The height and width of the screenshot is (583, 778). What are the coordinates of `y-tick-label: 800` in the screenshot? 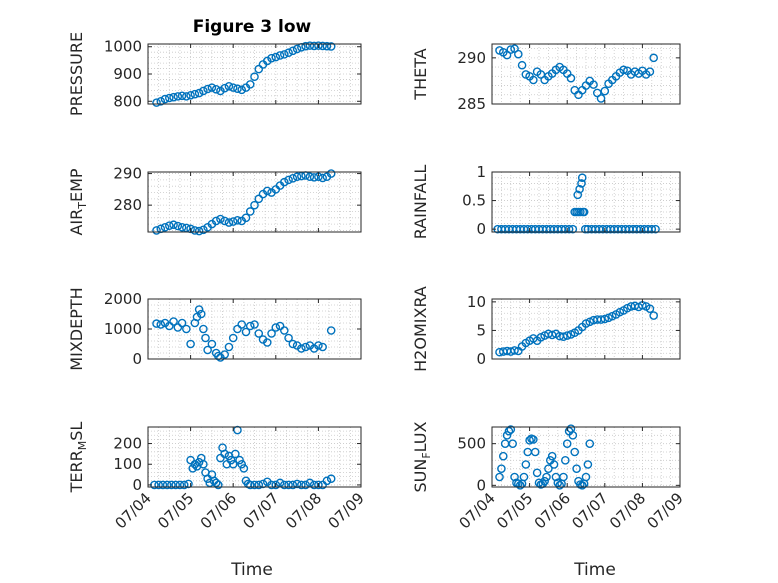 It's located at (127, 101).